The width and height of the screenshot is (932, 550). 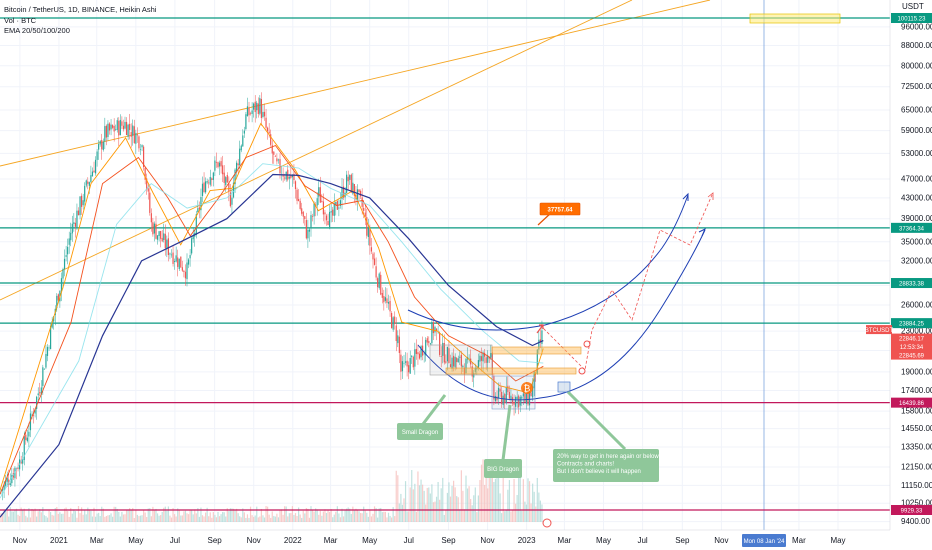 I want to click on y-tick-label: 80000.00, so click(x=916, y=65).